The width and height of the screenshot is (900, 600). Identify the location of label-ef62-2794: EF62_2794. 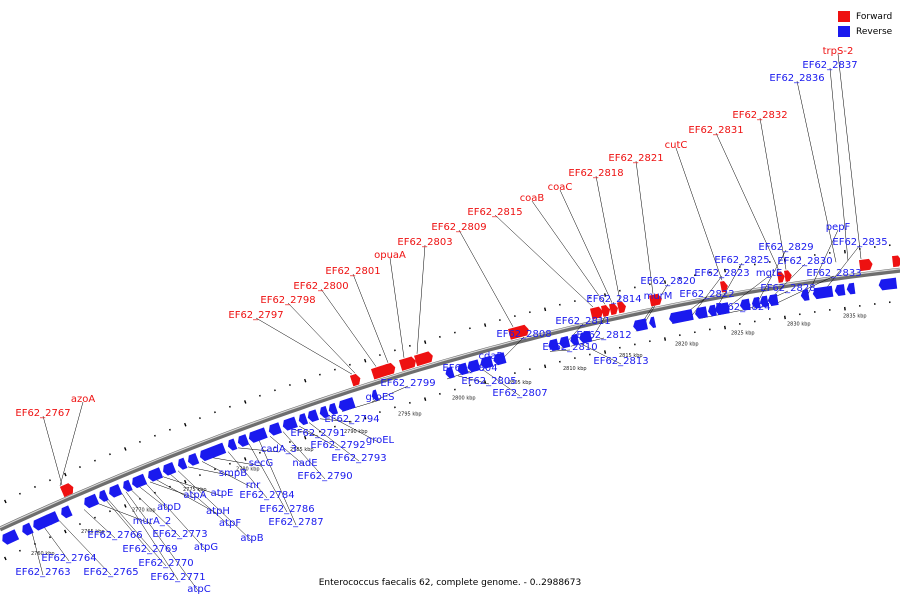
(351, 419).